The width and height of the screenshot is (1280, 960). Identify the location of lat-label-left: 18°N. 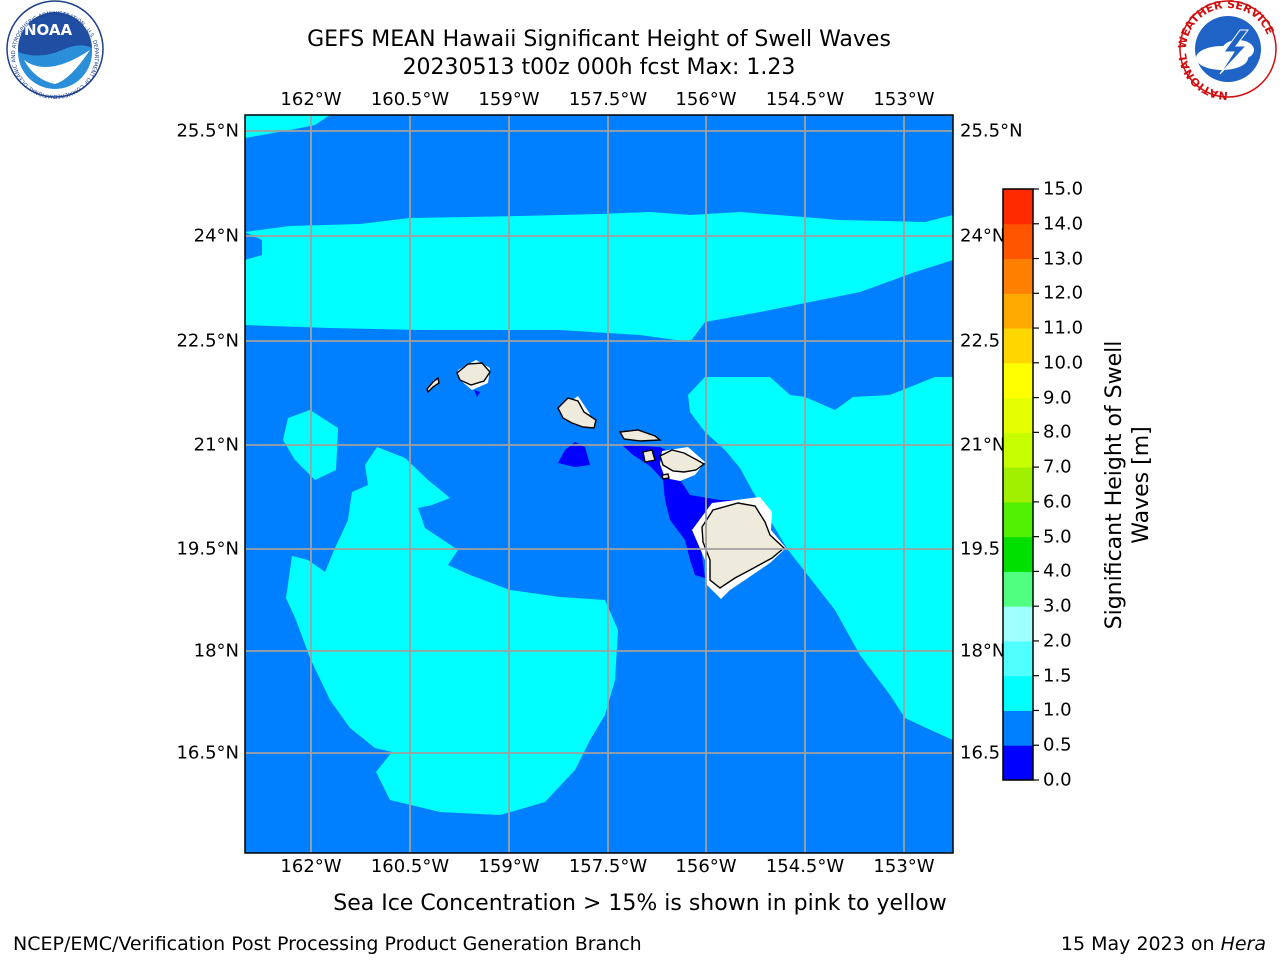
(216, 651).